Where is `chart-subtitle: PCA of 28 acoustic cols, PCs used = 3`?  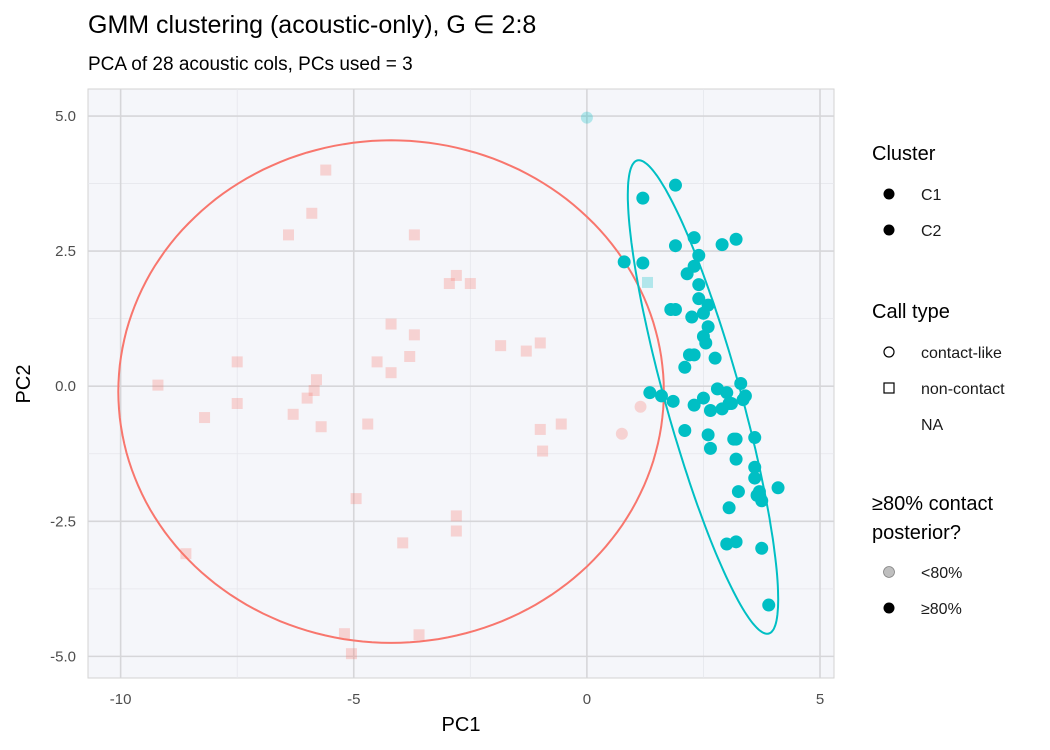
chart-subtitle: PCA of 28 acoustic cols, PCs used = 3 is located at coordinates (250, 64).